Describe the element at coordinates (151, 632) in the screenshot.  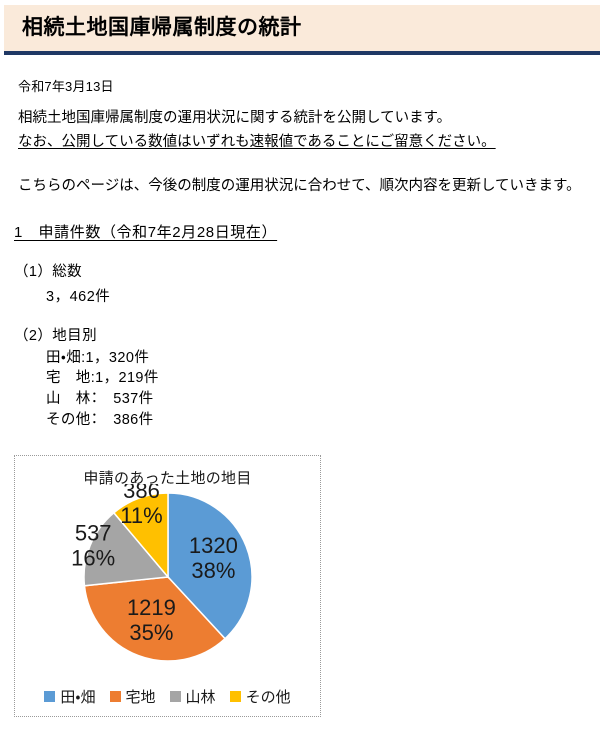
I see `pie-slice-percent-label: 35%` at that location.